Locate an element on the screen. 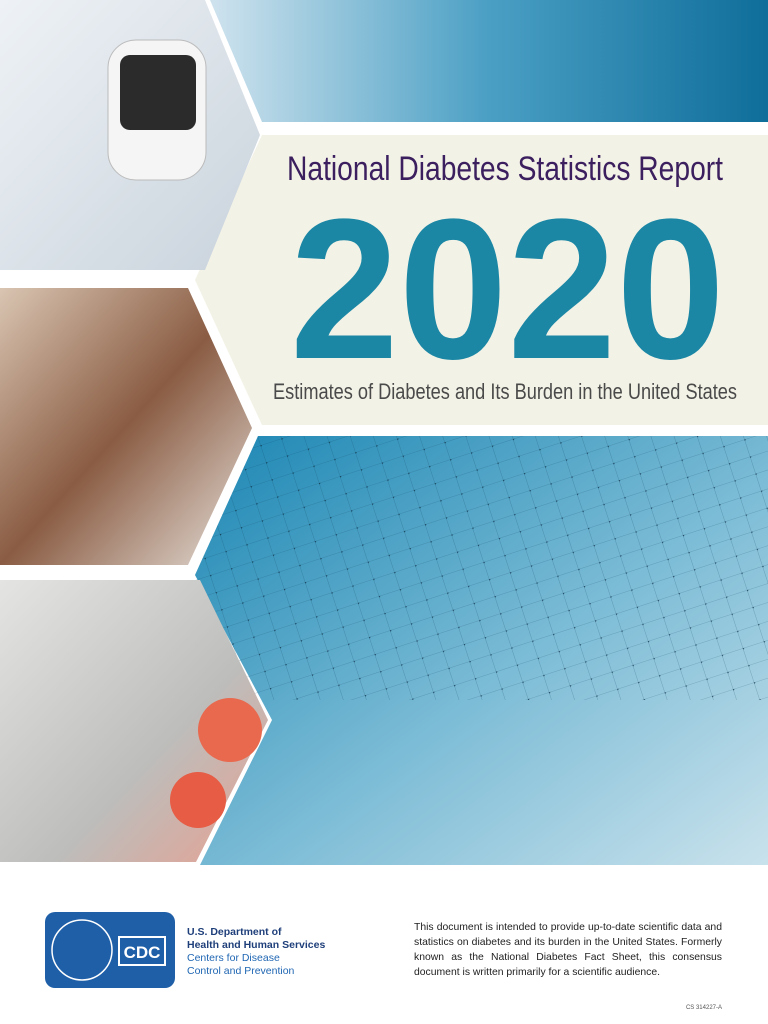 Image resolution: width=768 pixels, height=1024 pixels. top-blue-panel is located at coordinates (489, 61).